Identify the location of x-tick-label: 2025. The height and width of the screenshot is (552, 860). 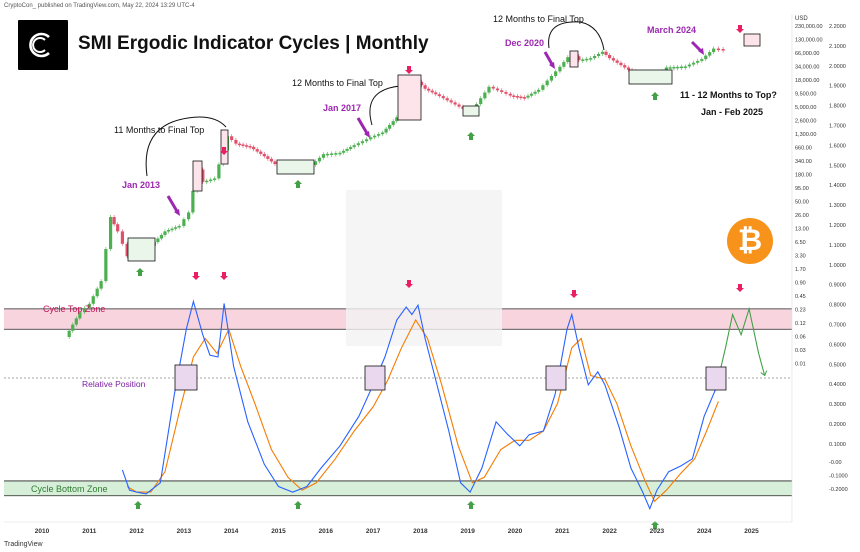
(751, 531).